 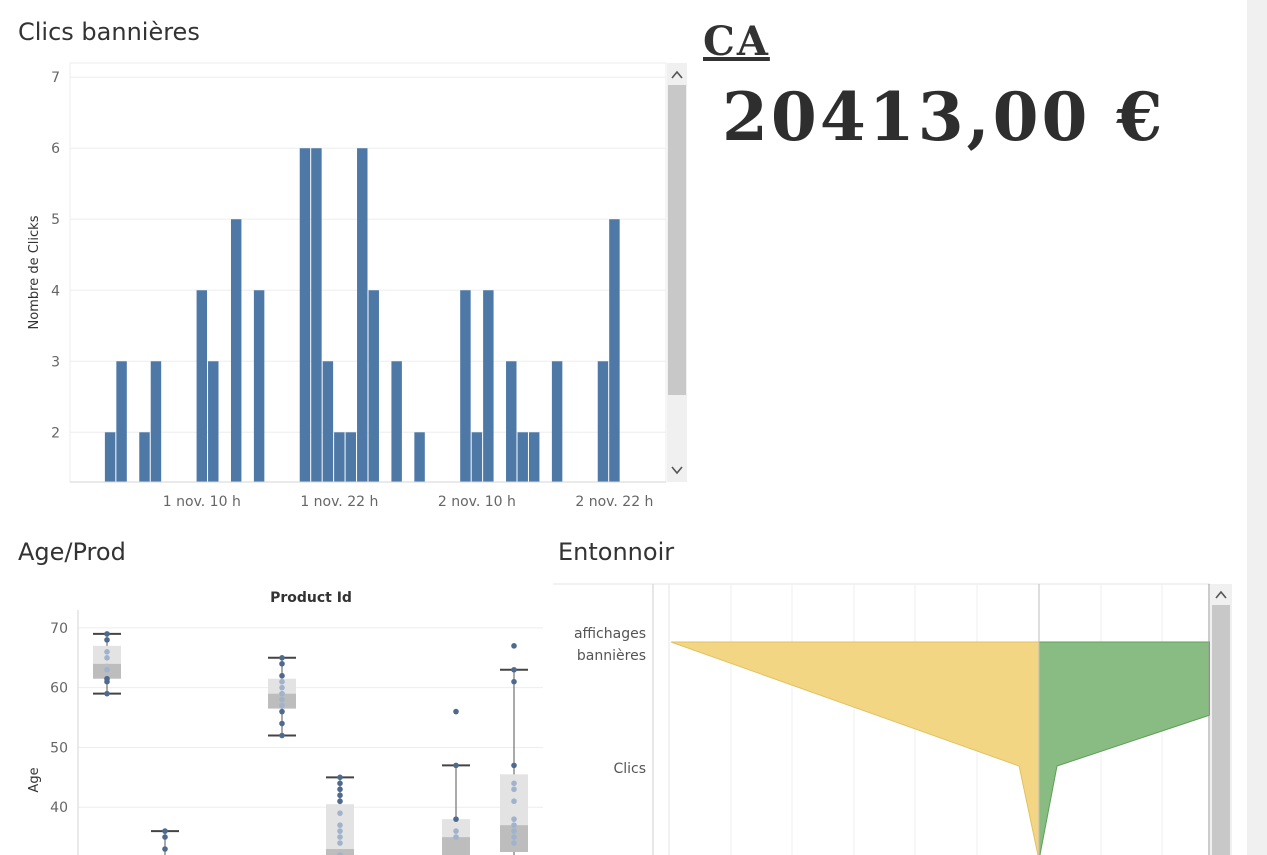 I want to click on clics-ytick-label: 4, so click(x=55, y=291).